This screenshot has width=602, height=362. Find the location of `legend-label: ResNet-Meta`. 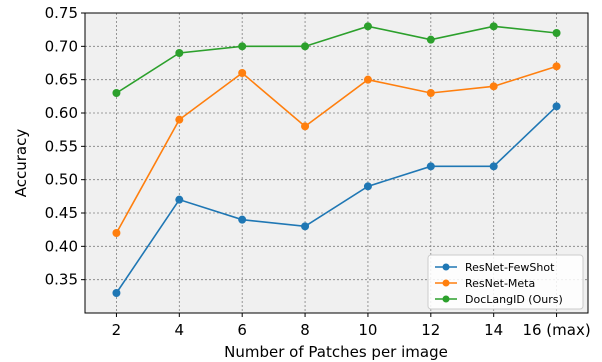

legend-label: ResNet-Meta is located at coordinates (500, 283).